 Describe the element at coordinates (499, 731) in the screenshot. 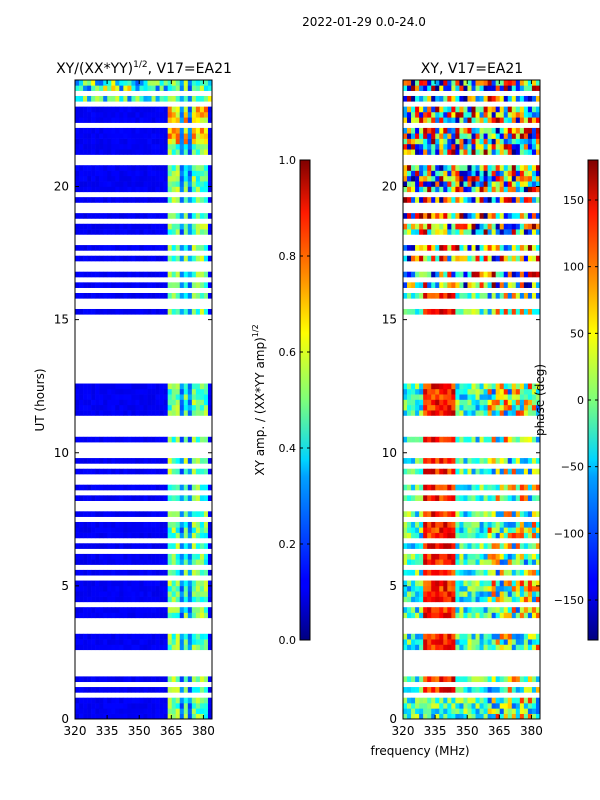

I see `x-tick-label: 365` at that location.